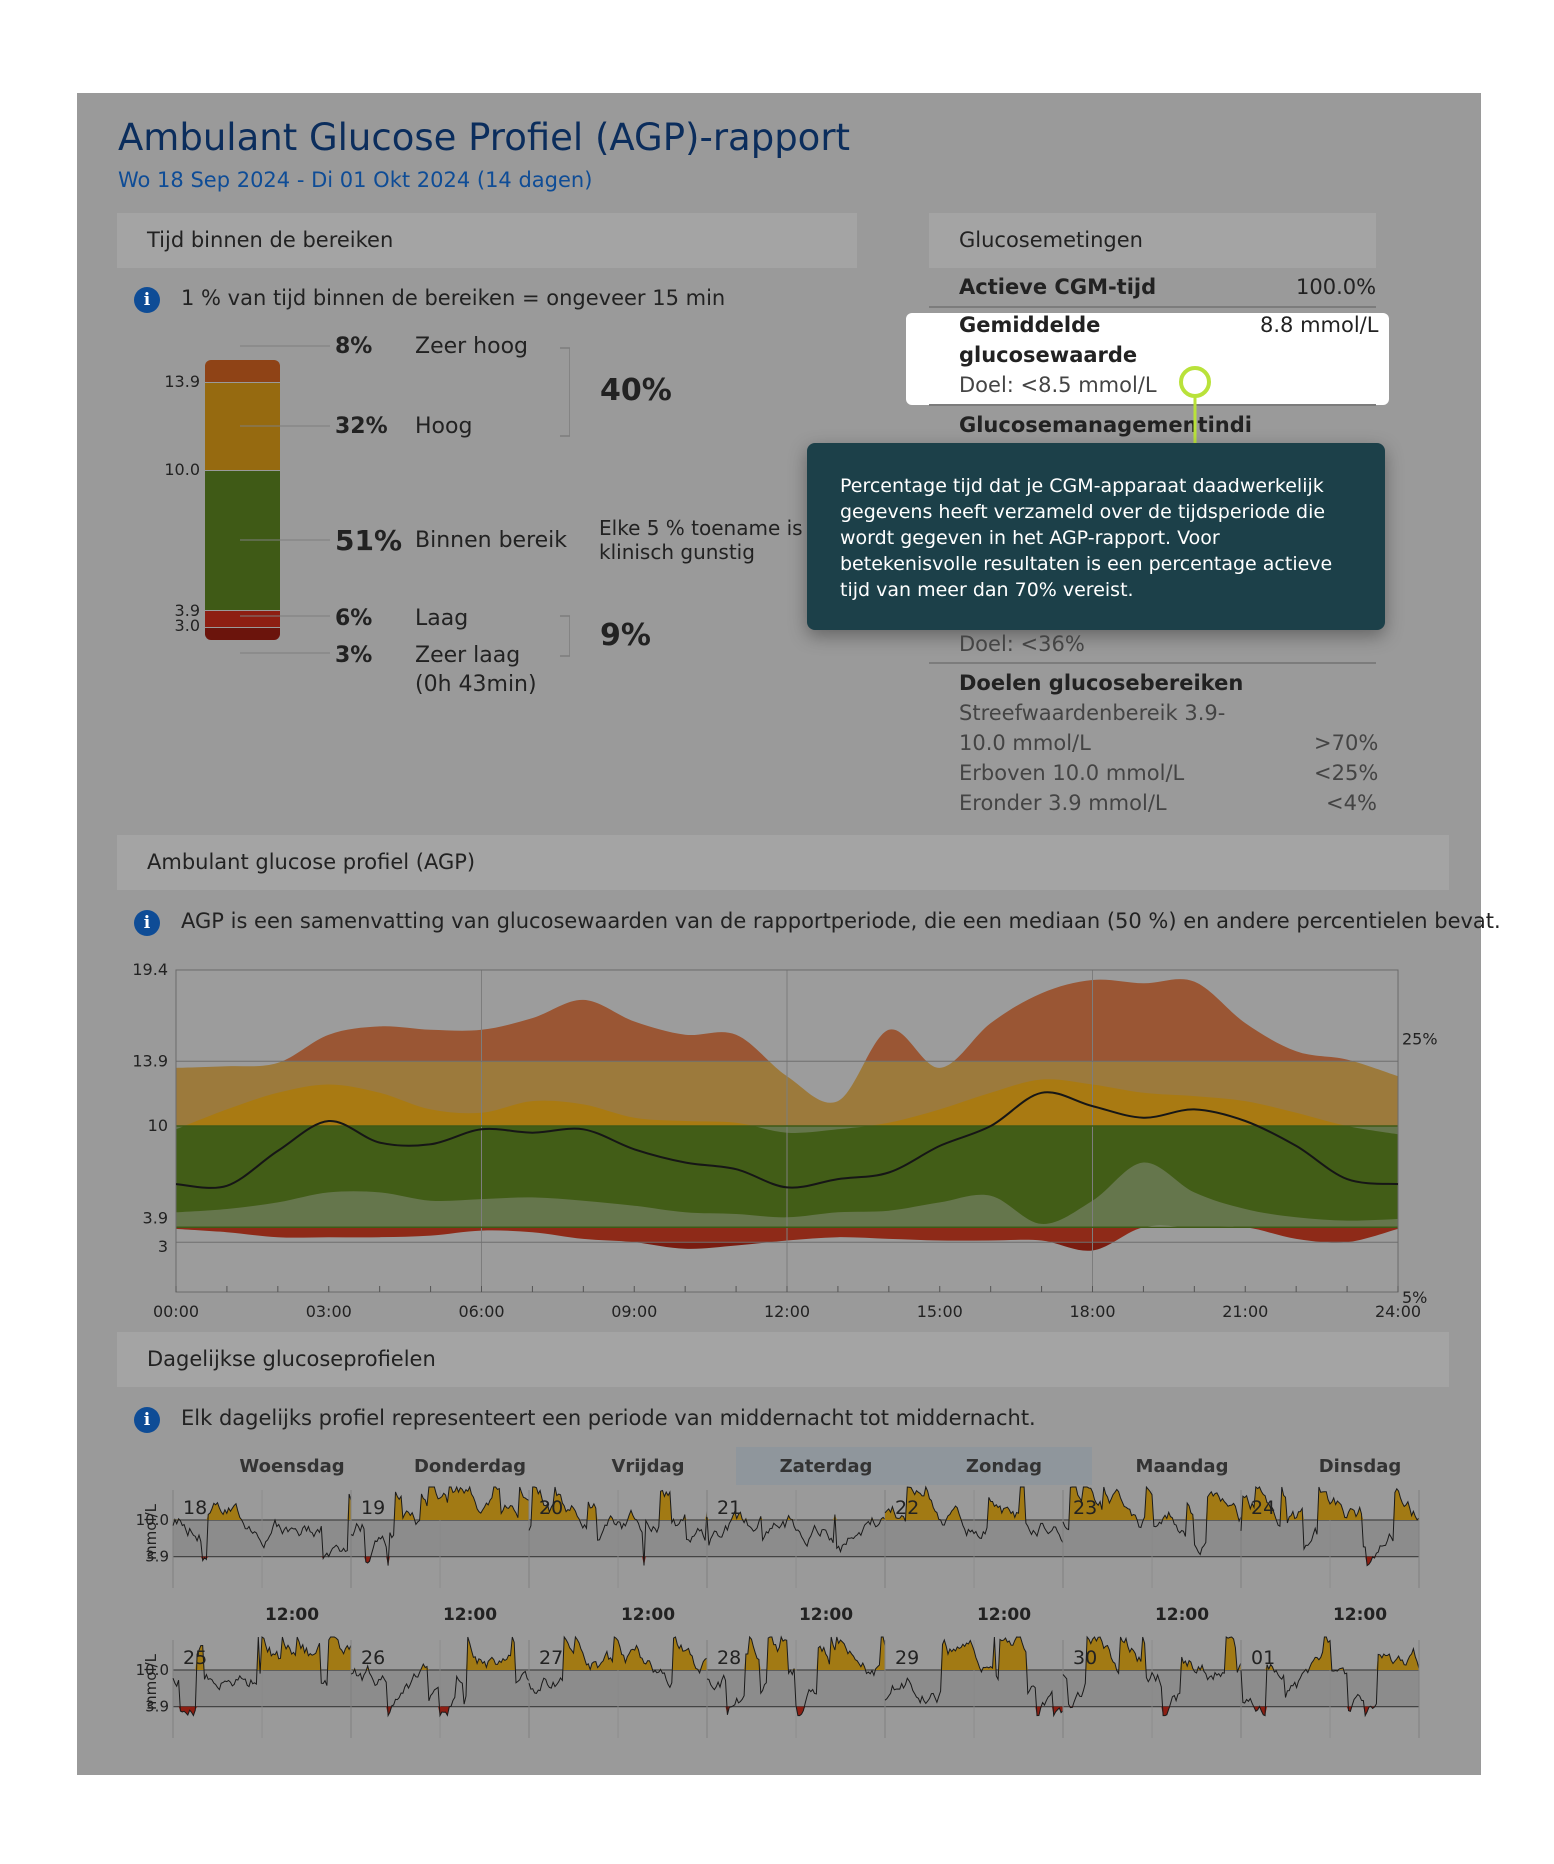  Describe the element at coordinates (778, 1536) in the screenshot. I see `daily-profile-week1: mmol/L10.0 3.9 18 19 20 21 22 23 24` at that location.